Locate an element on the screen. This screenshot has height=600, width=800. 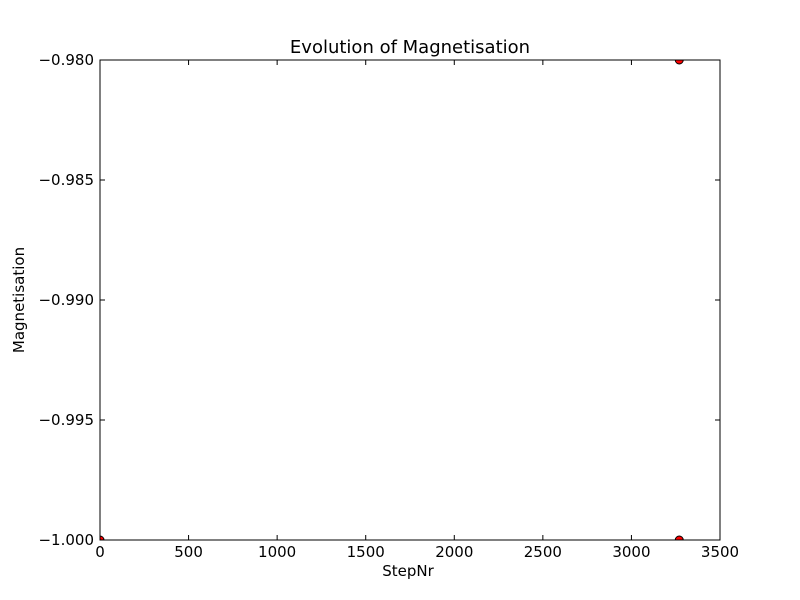
y-tick-label: −0.985 is located at coordinates (66, 180).